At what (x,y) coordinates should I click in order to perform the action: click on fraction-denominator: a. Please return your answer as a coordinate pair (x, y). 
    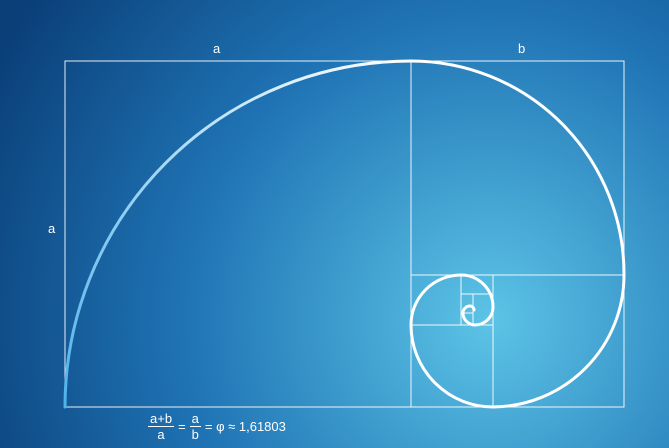
    Looking at the image, I should click on (161, 434).